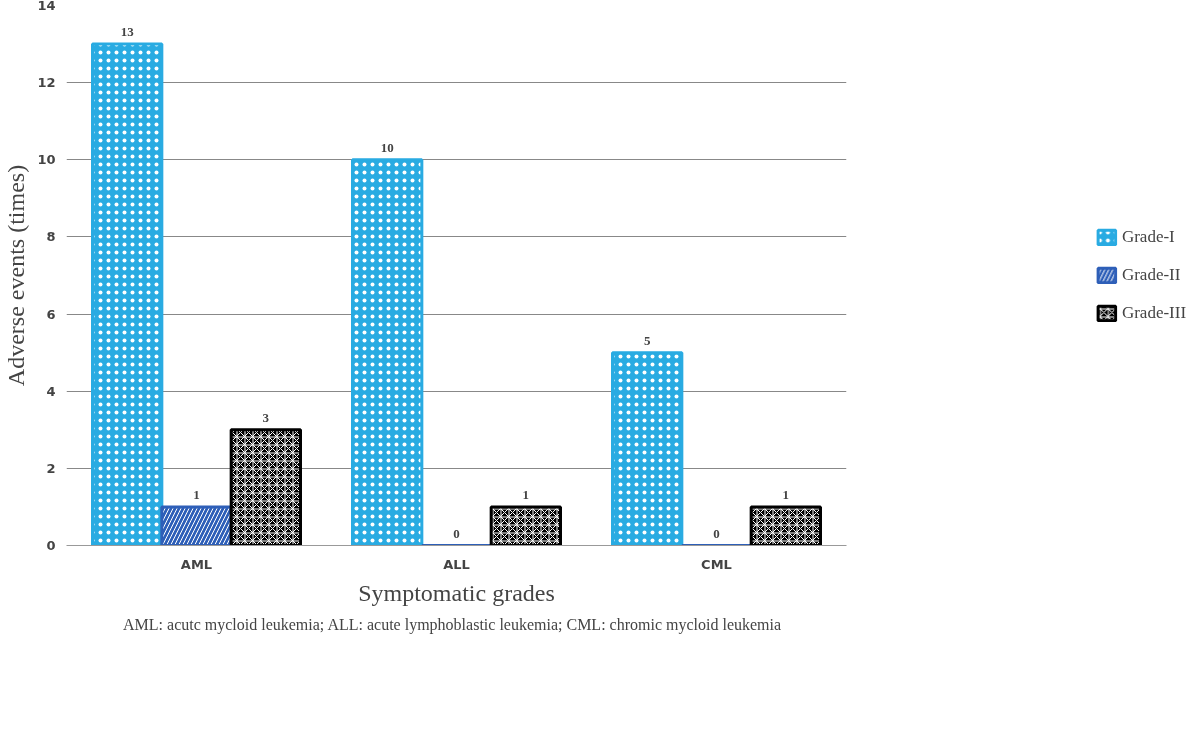  I want to click on y-axis-title: Adverse events (times), so click(16, 275).